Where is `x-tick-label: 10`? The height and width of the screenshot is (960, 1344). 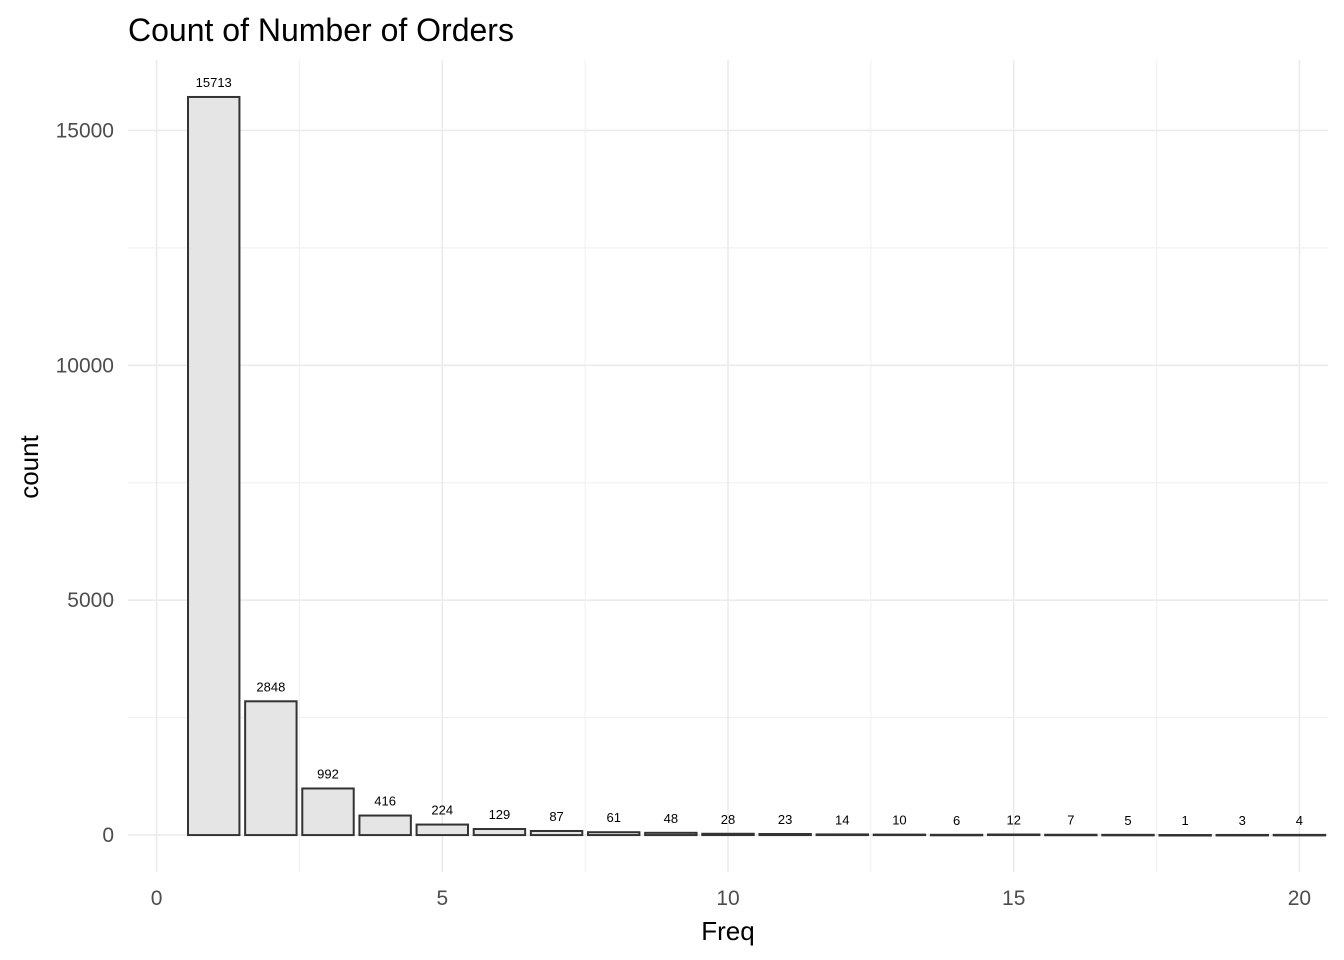 x-tick-label: 10 is located at coordinates (727, 898).